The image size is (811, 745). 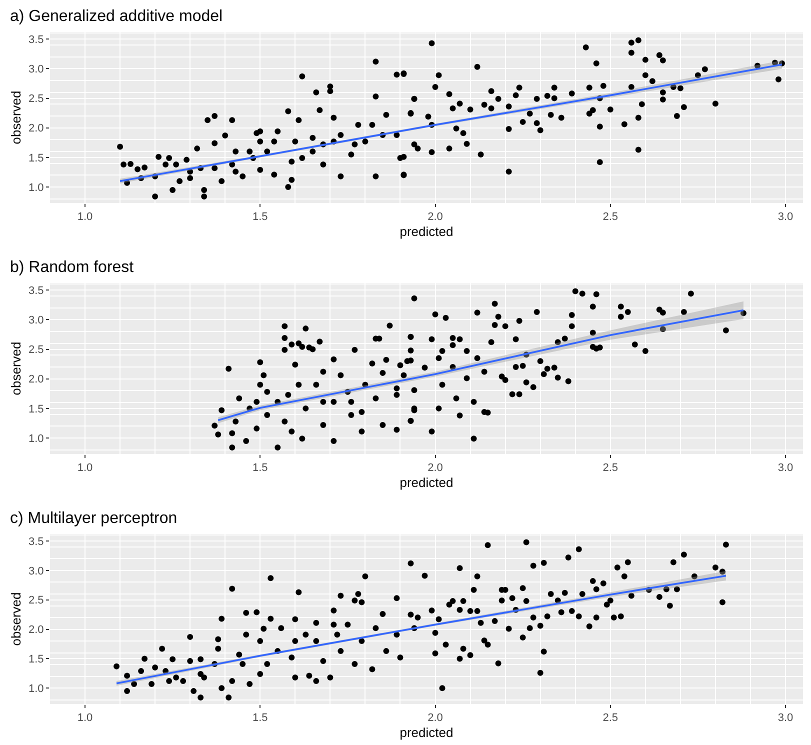 I want to click on chart-title: c) Multilayer perceptron, so click(x=94, y=518).